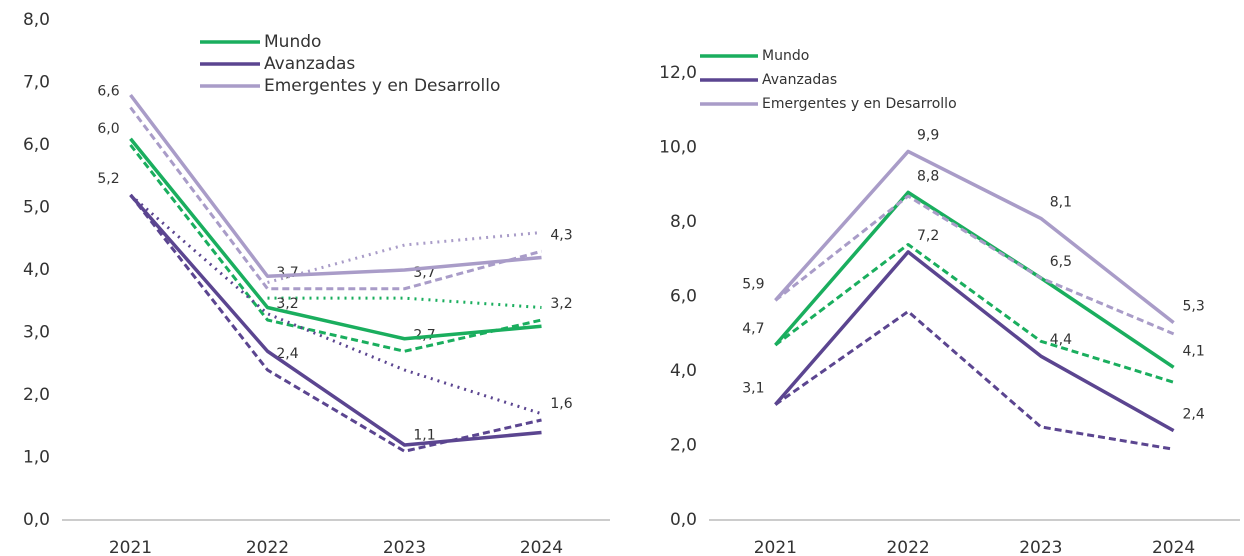 The image size is (1244, 556). Describe the element at coordinates (1061, 262) in the screenshot. I see `data-label: 6,5` at that location.